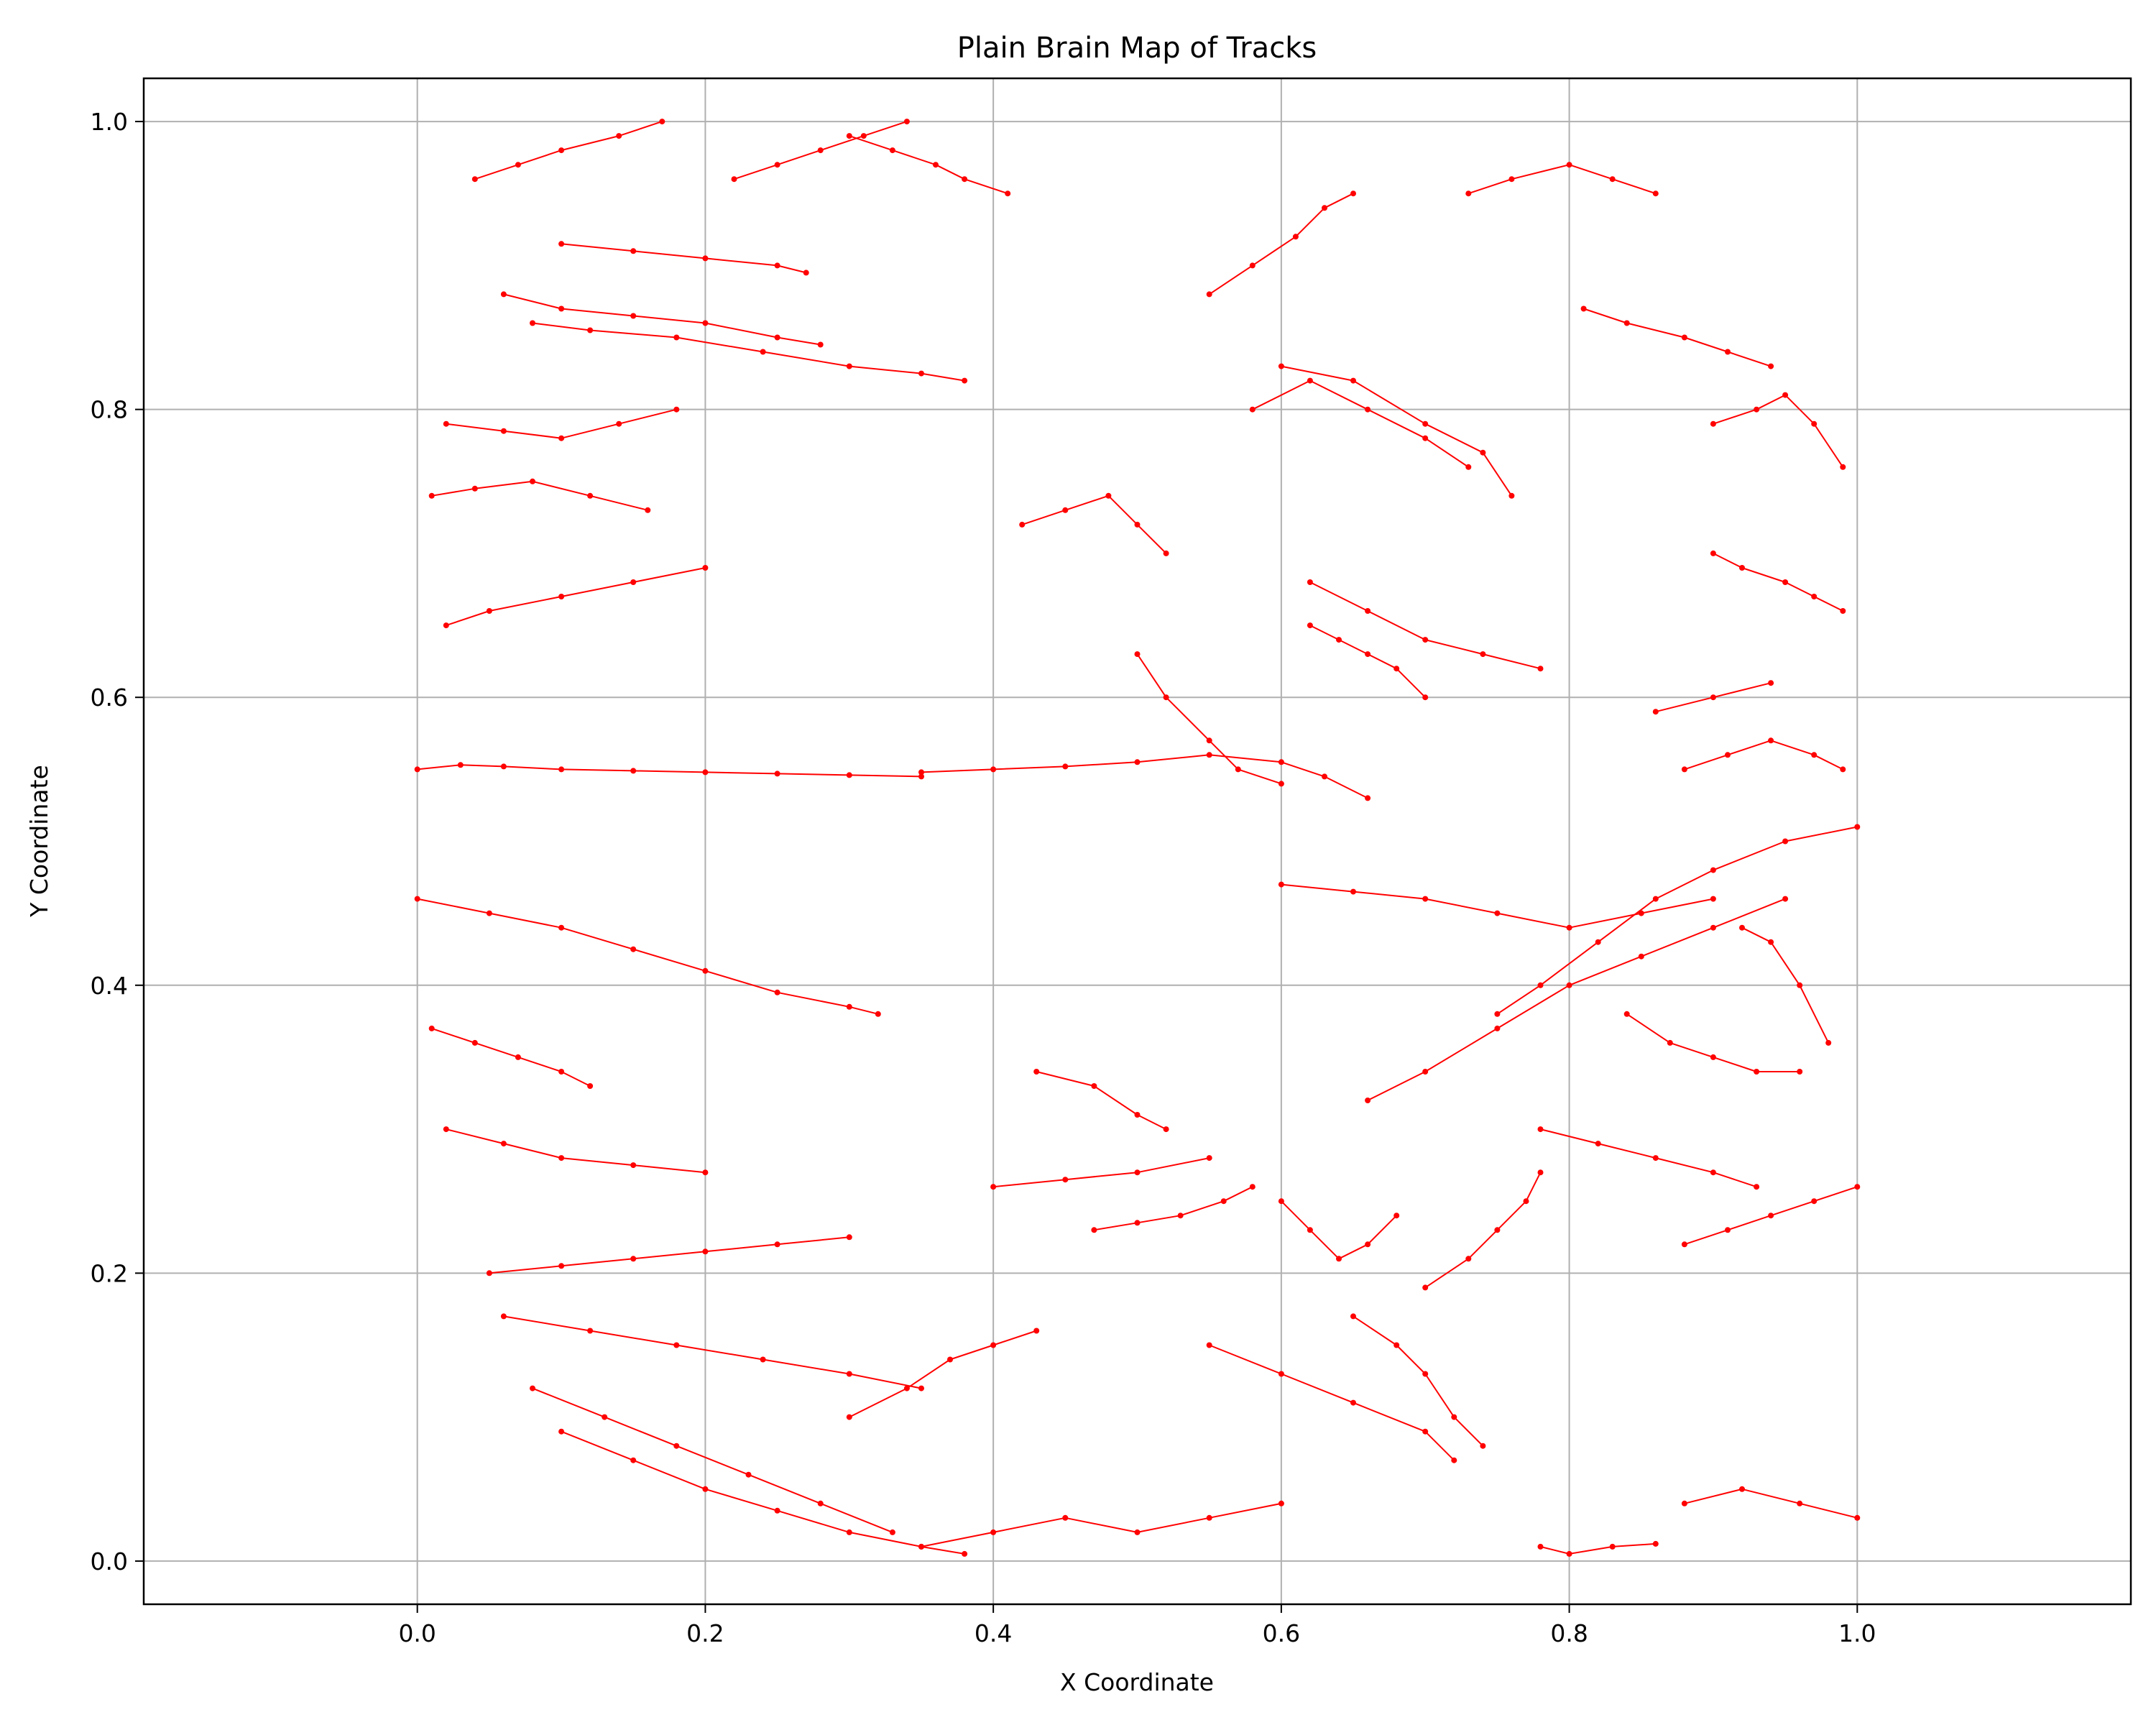  Describe the element at coordinates (109, 410) in the screenshot. I see `y-tick-label: 0.8` at that location.